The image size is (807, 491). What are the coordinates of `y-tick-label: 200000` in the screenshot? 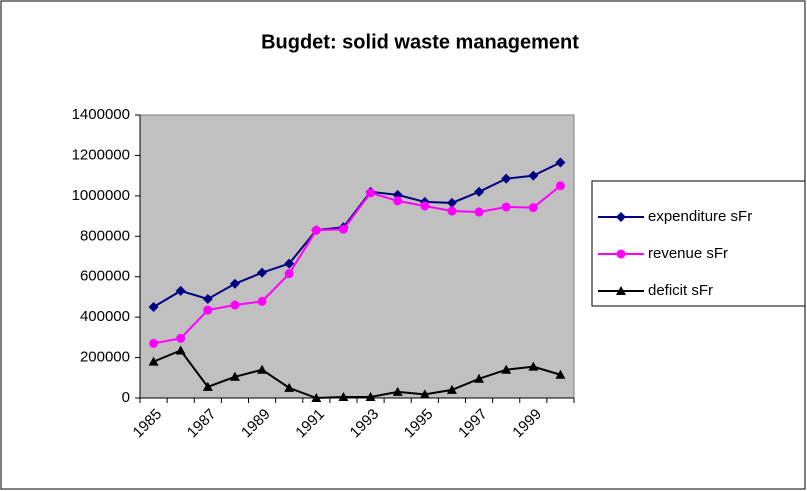 It's located at (105, 357).